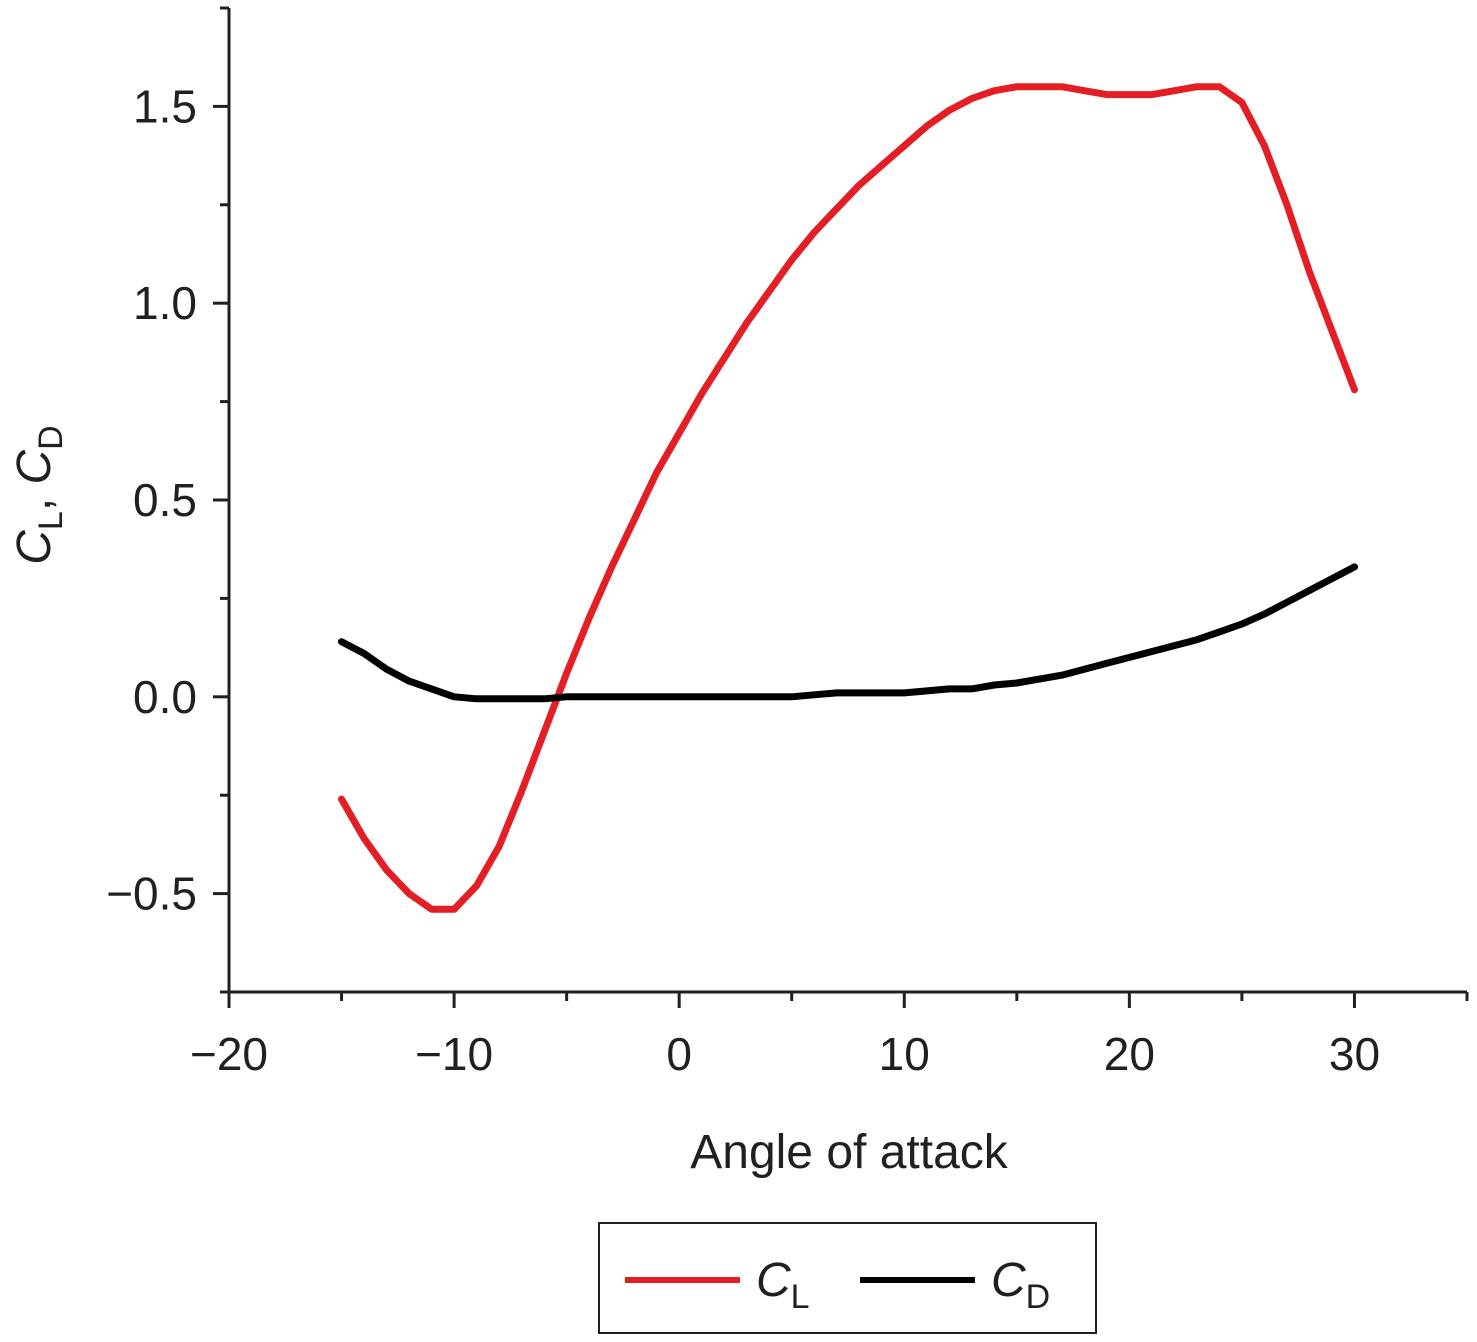  I want to click on y-axis-title-symbol-2: C, so click(34, 466).